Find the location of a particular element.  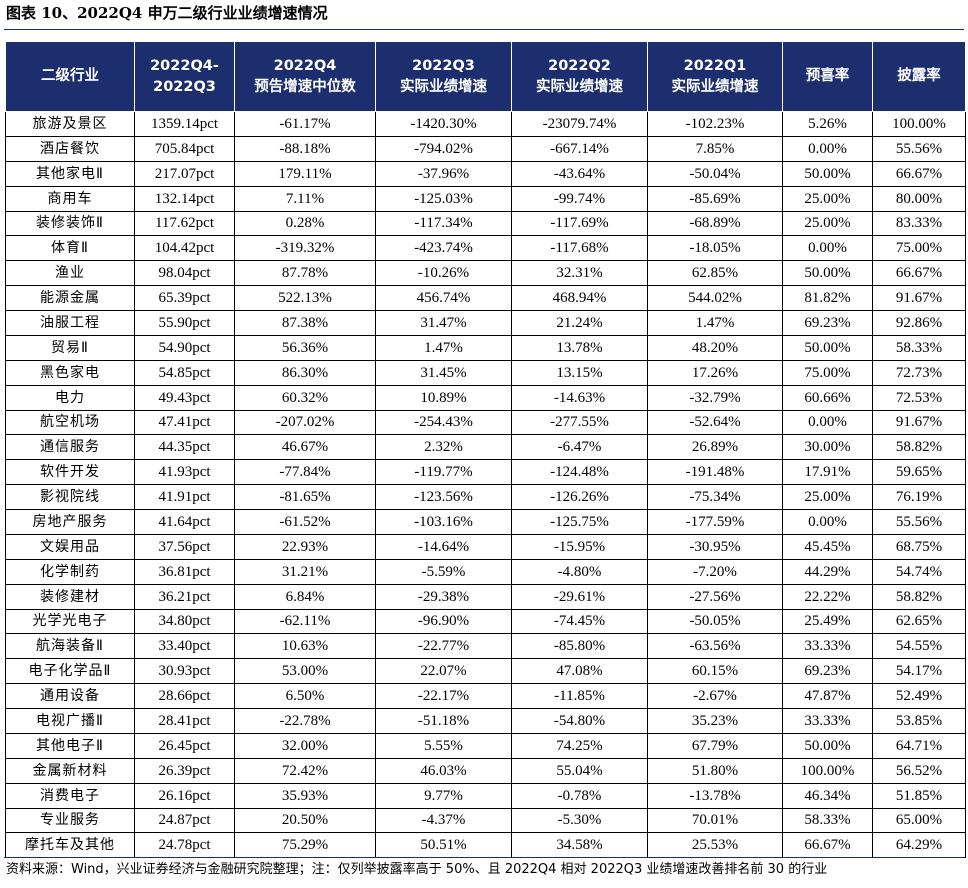

q2-actual-cell: -85.80% is located at coordinates (579, 646).